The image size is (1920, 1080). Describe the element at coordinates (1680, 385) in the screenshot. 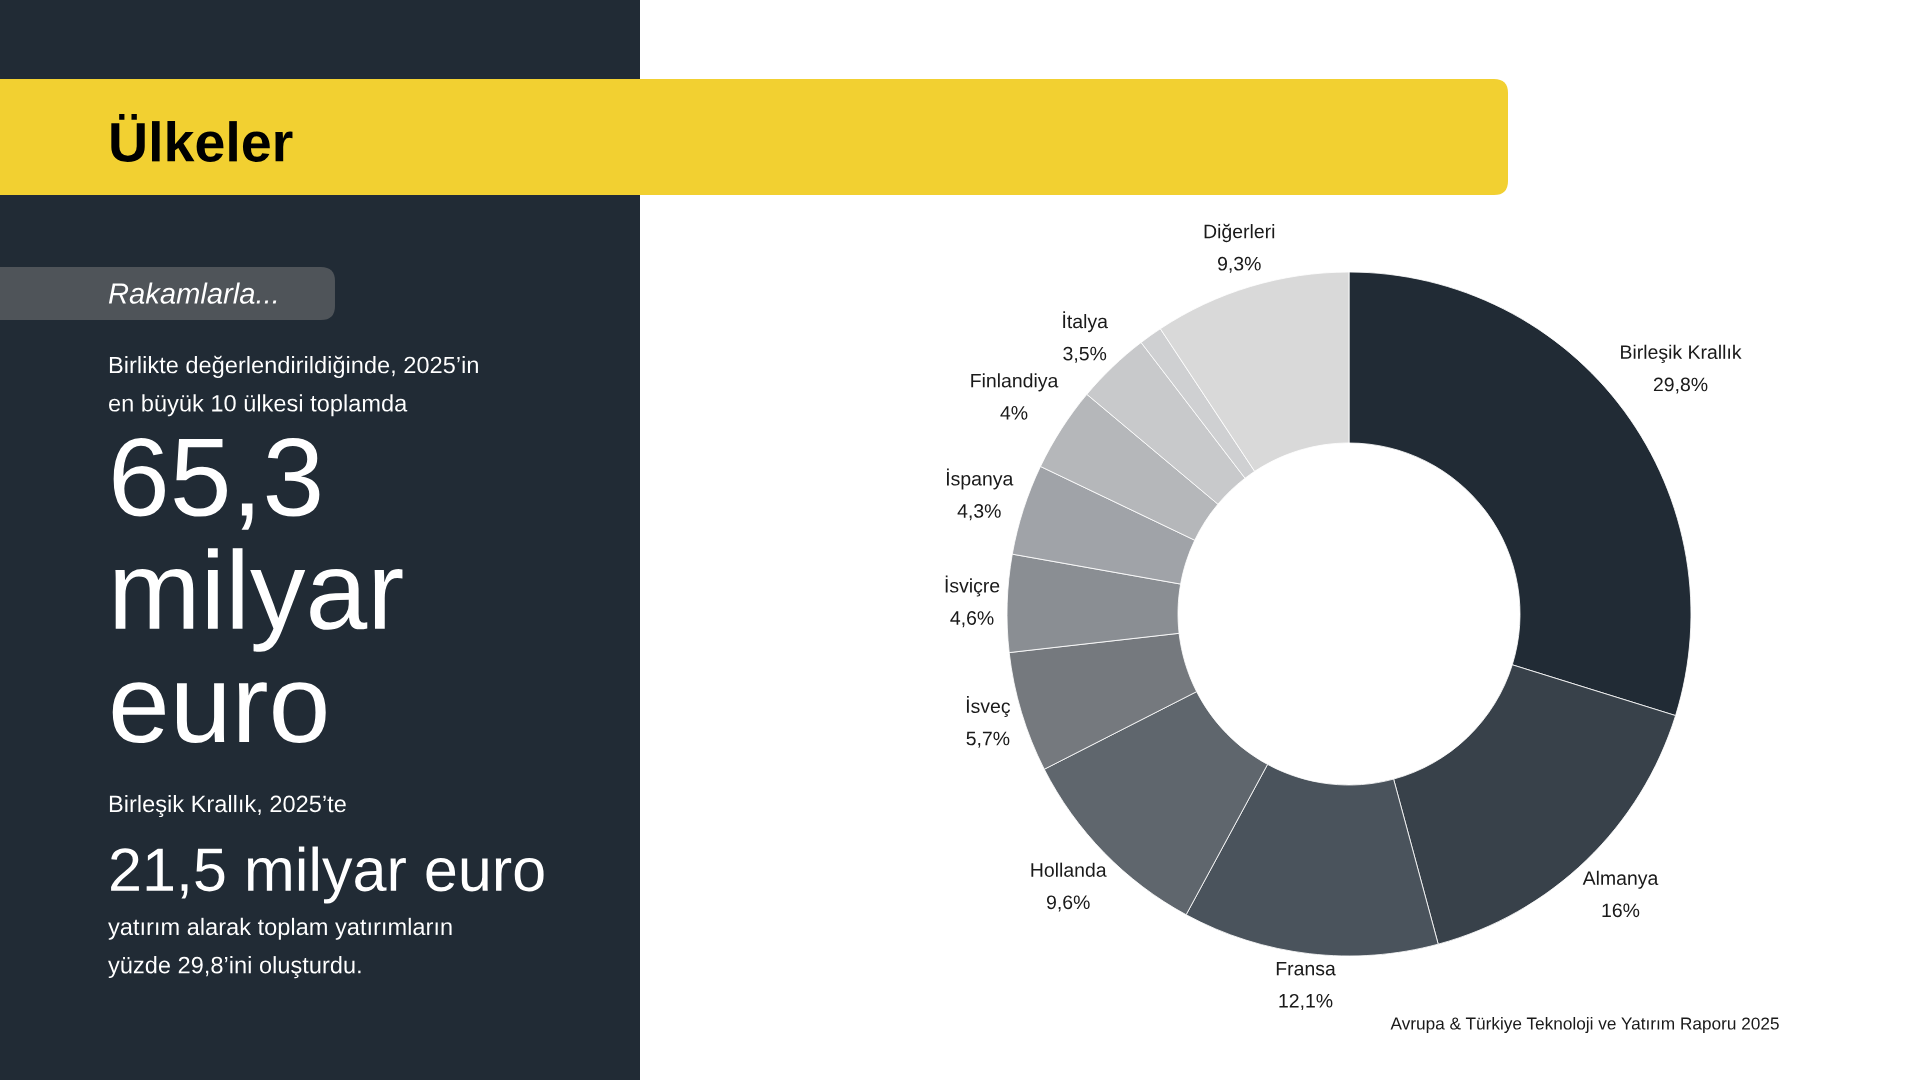

I see `data-label: 29,8%` at that location.